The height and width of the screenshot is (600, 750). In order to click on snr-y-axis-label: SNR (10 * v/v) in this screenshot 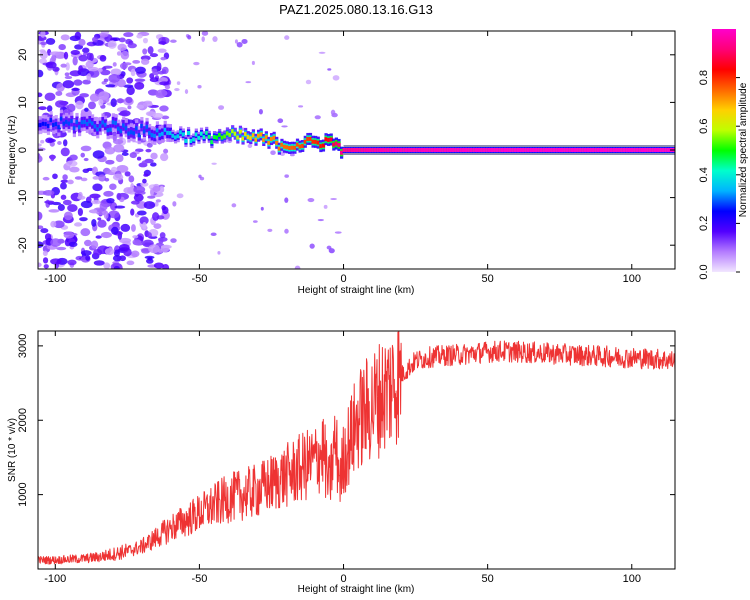, I will do `click(12, 450)`.